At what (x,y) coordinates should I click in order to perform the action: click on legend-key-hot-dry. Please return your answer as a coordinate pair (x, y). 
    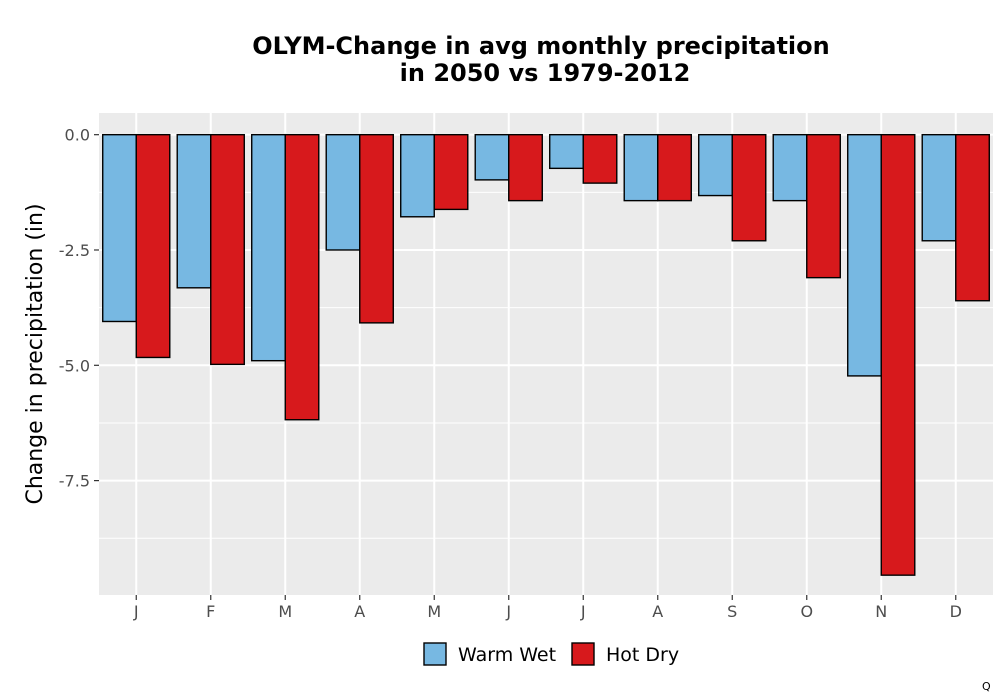
    Looking at the image, I should click on (583, 654).